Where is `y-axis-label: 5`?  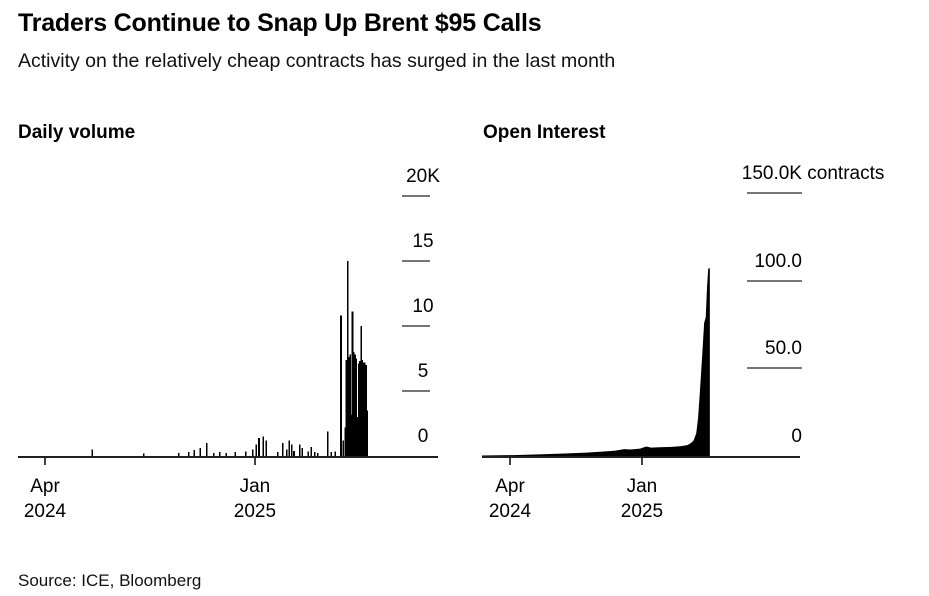
y-axis-label: 5 is located at coordinates (423, 371).